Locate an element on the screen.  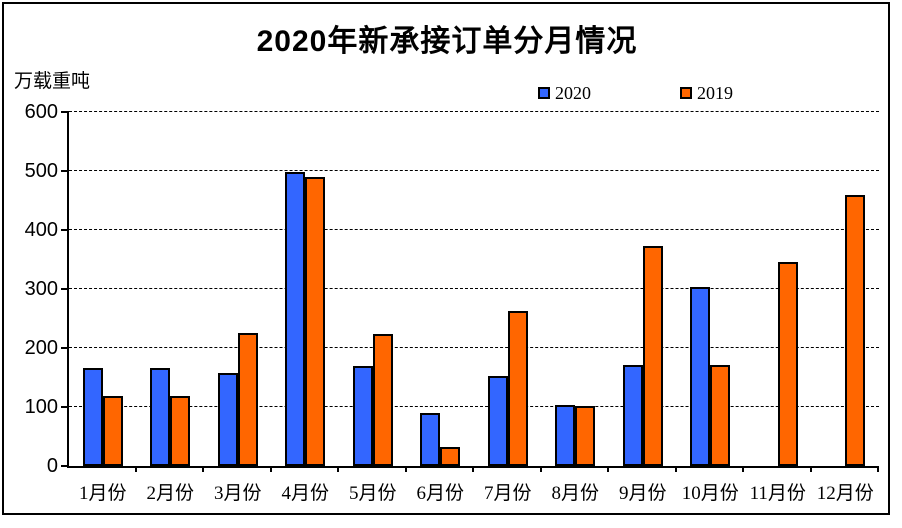
y-axis-label-200: 200 is located at coordinates (41, 348).